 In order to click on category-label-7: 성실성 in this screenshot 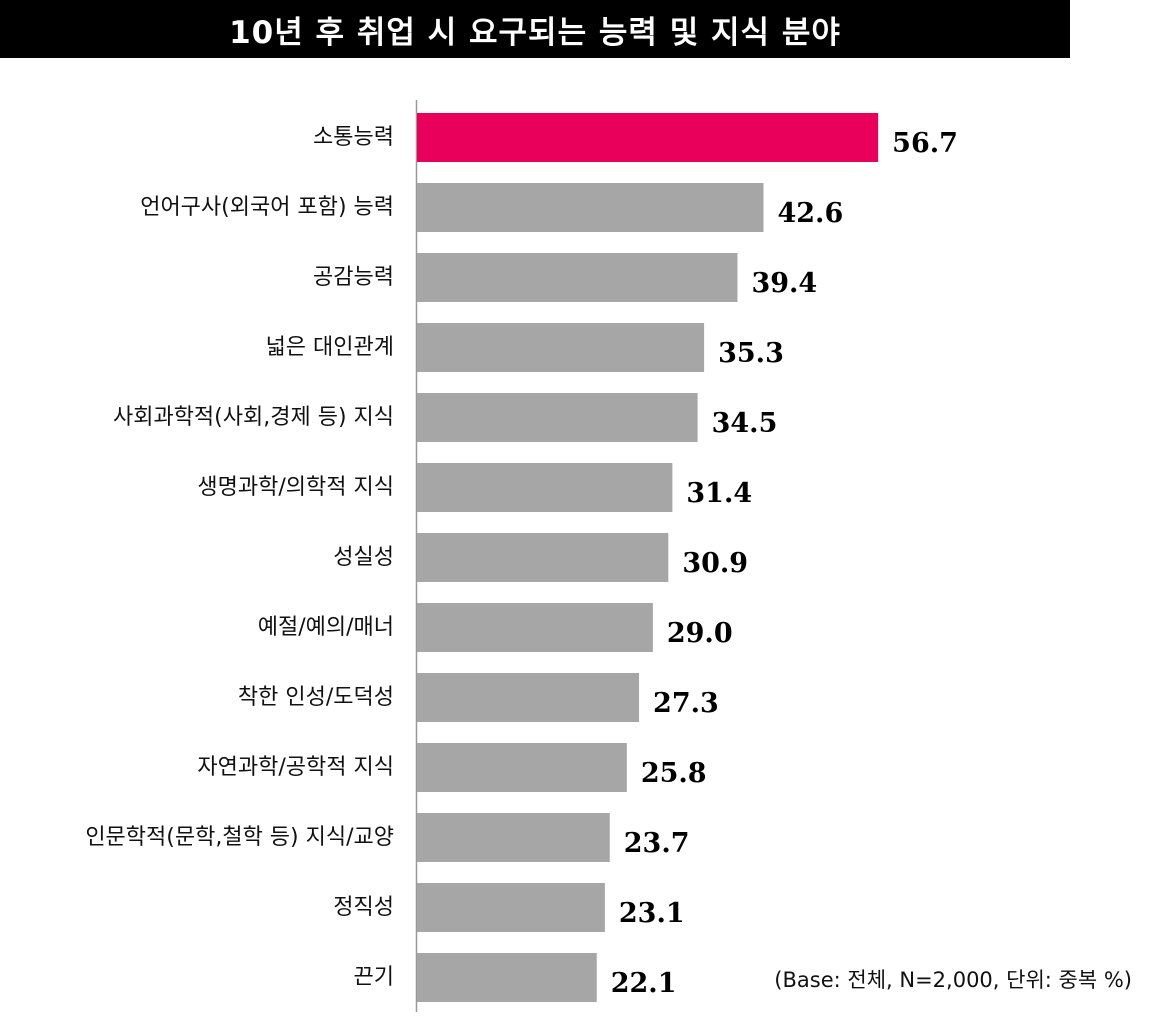, I will do `click(363, 557)`.